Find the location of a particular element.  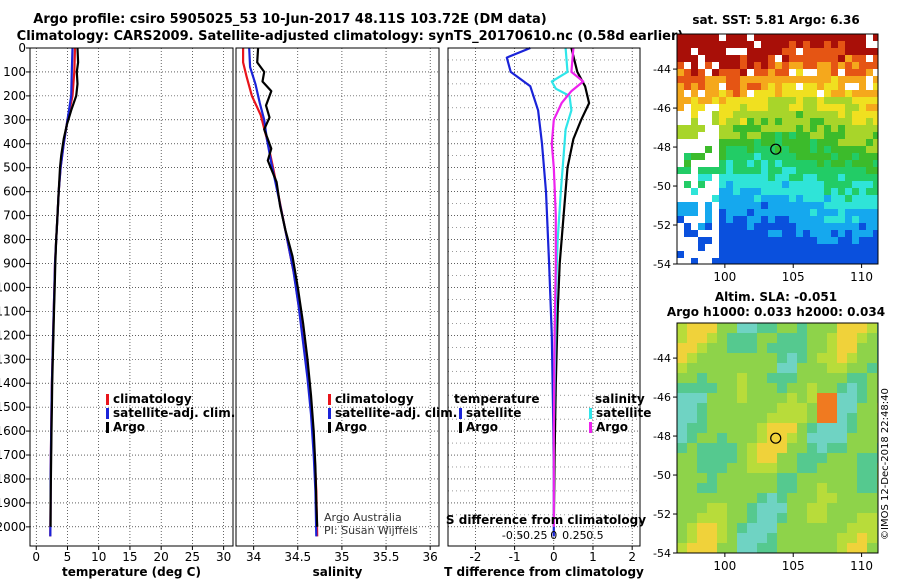

x-axis-label: salinity is located at coordinates (338, 572).